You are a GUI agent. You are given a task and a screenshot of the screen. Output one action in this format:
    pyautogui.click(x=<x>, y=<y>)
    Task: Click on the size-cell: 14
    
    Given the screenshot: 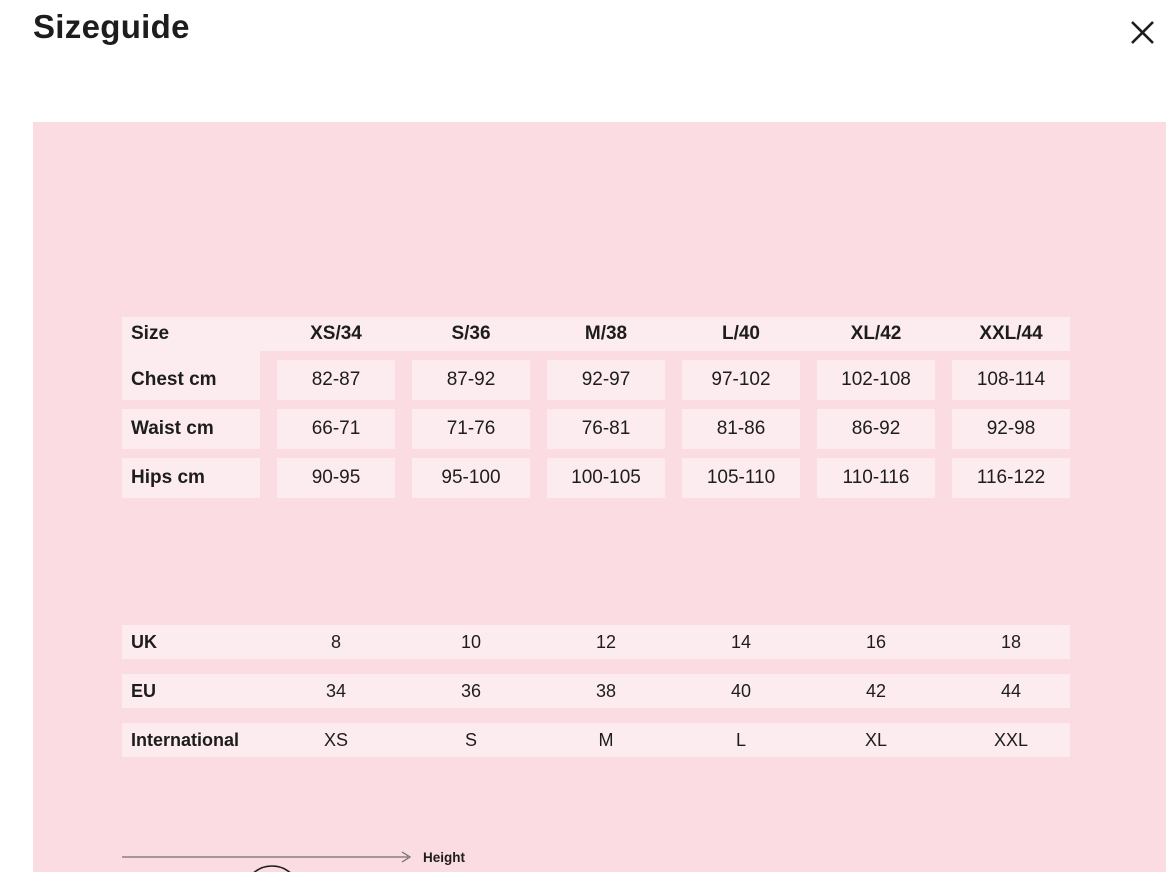 What is the action you would take?
    pyautogui.click(x=741, y=641)
    